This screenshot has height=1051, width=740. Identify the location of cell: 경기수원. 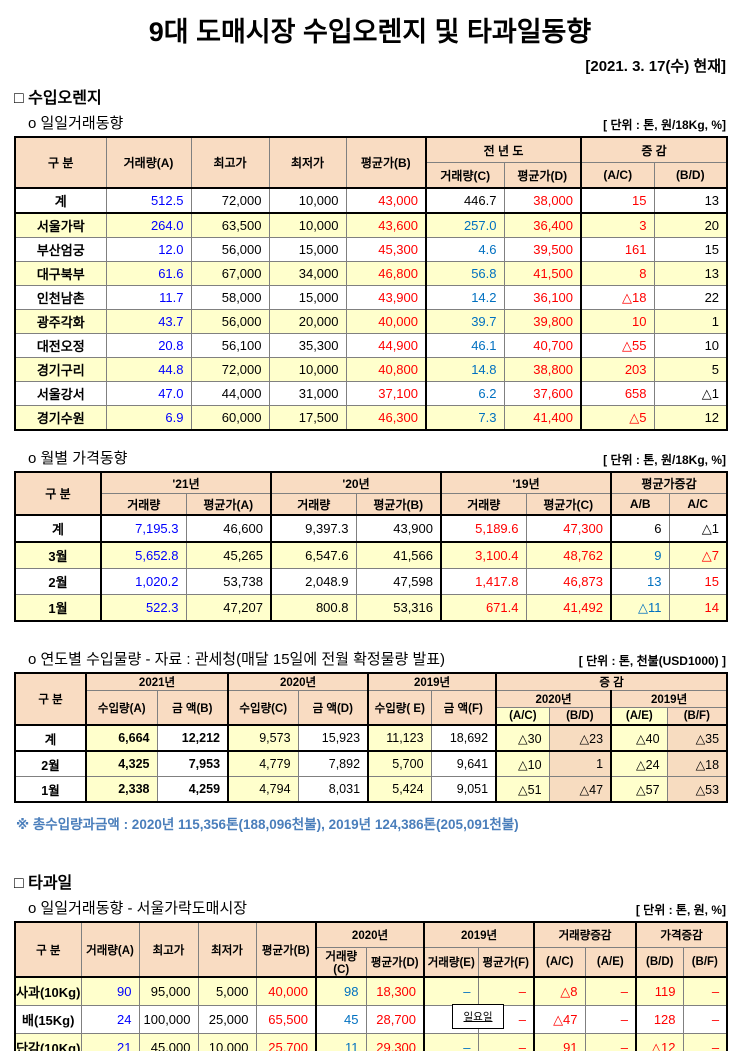
(60, 418).